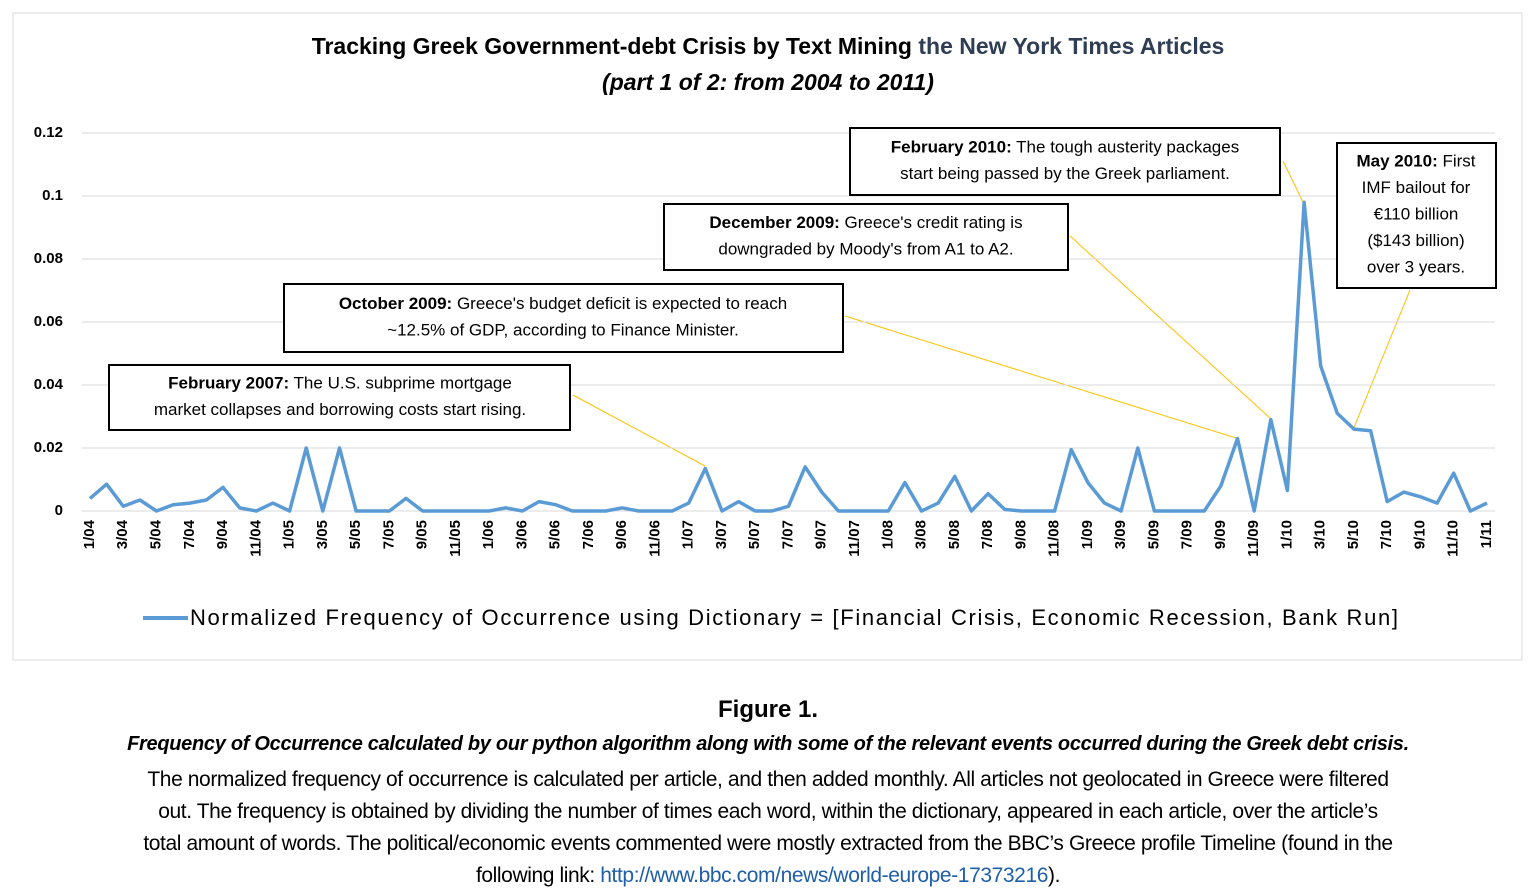  I want to click on annotation-text: IMF bailout for, so click(1416, 187).